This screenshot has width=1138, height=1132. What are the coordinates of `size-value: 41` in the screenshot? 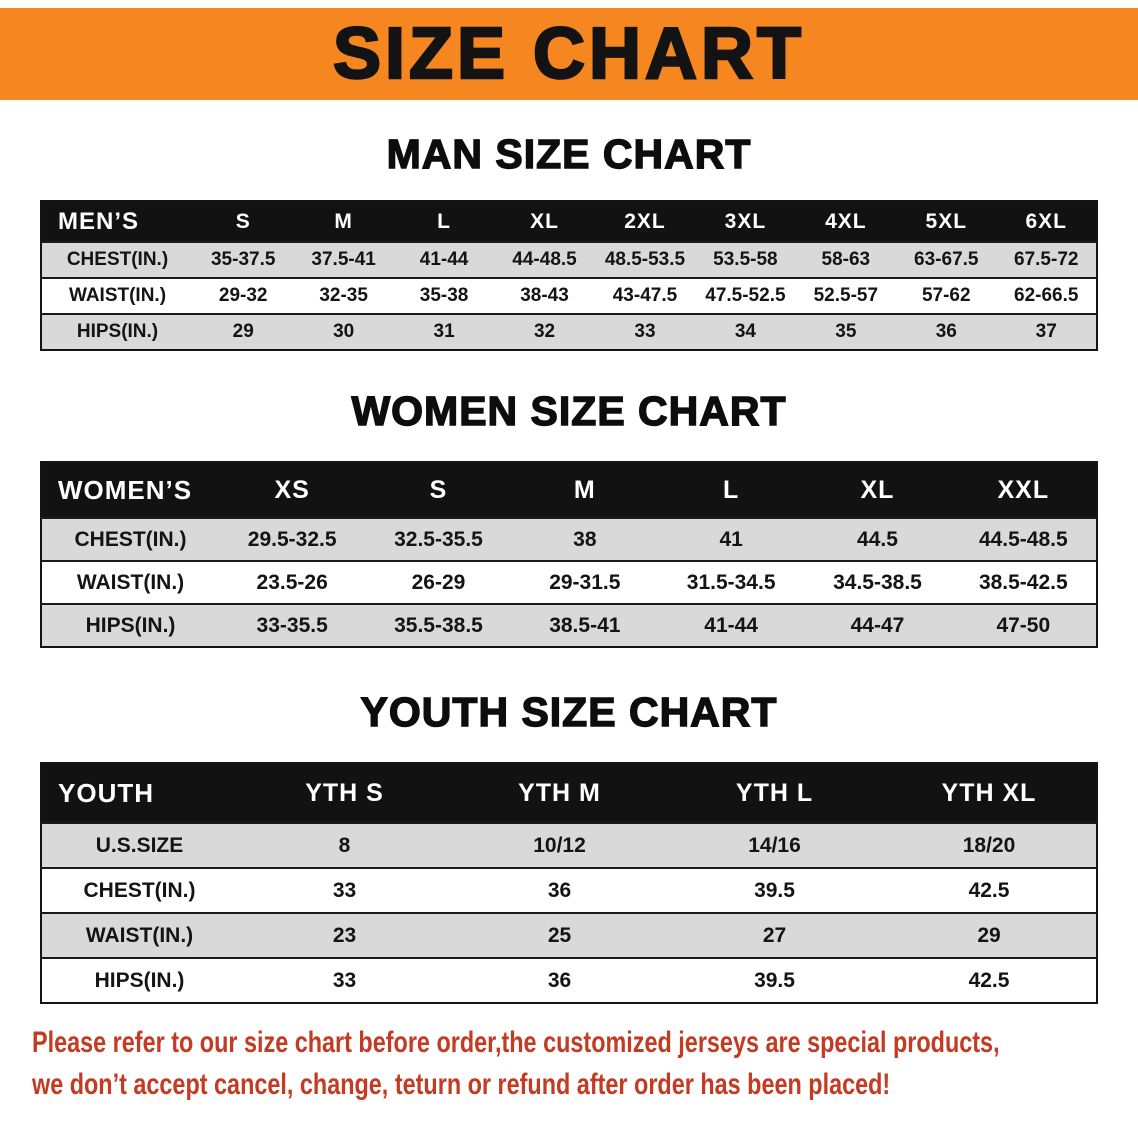 It's located at (731, 539).